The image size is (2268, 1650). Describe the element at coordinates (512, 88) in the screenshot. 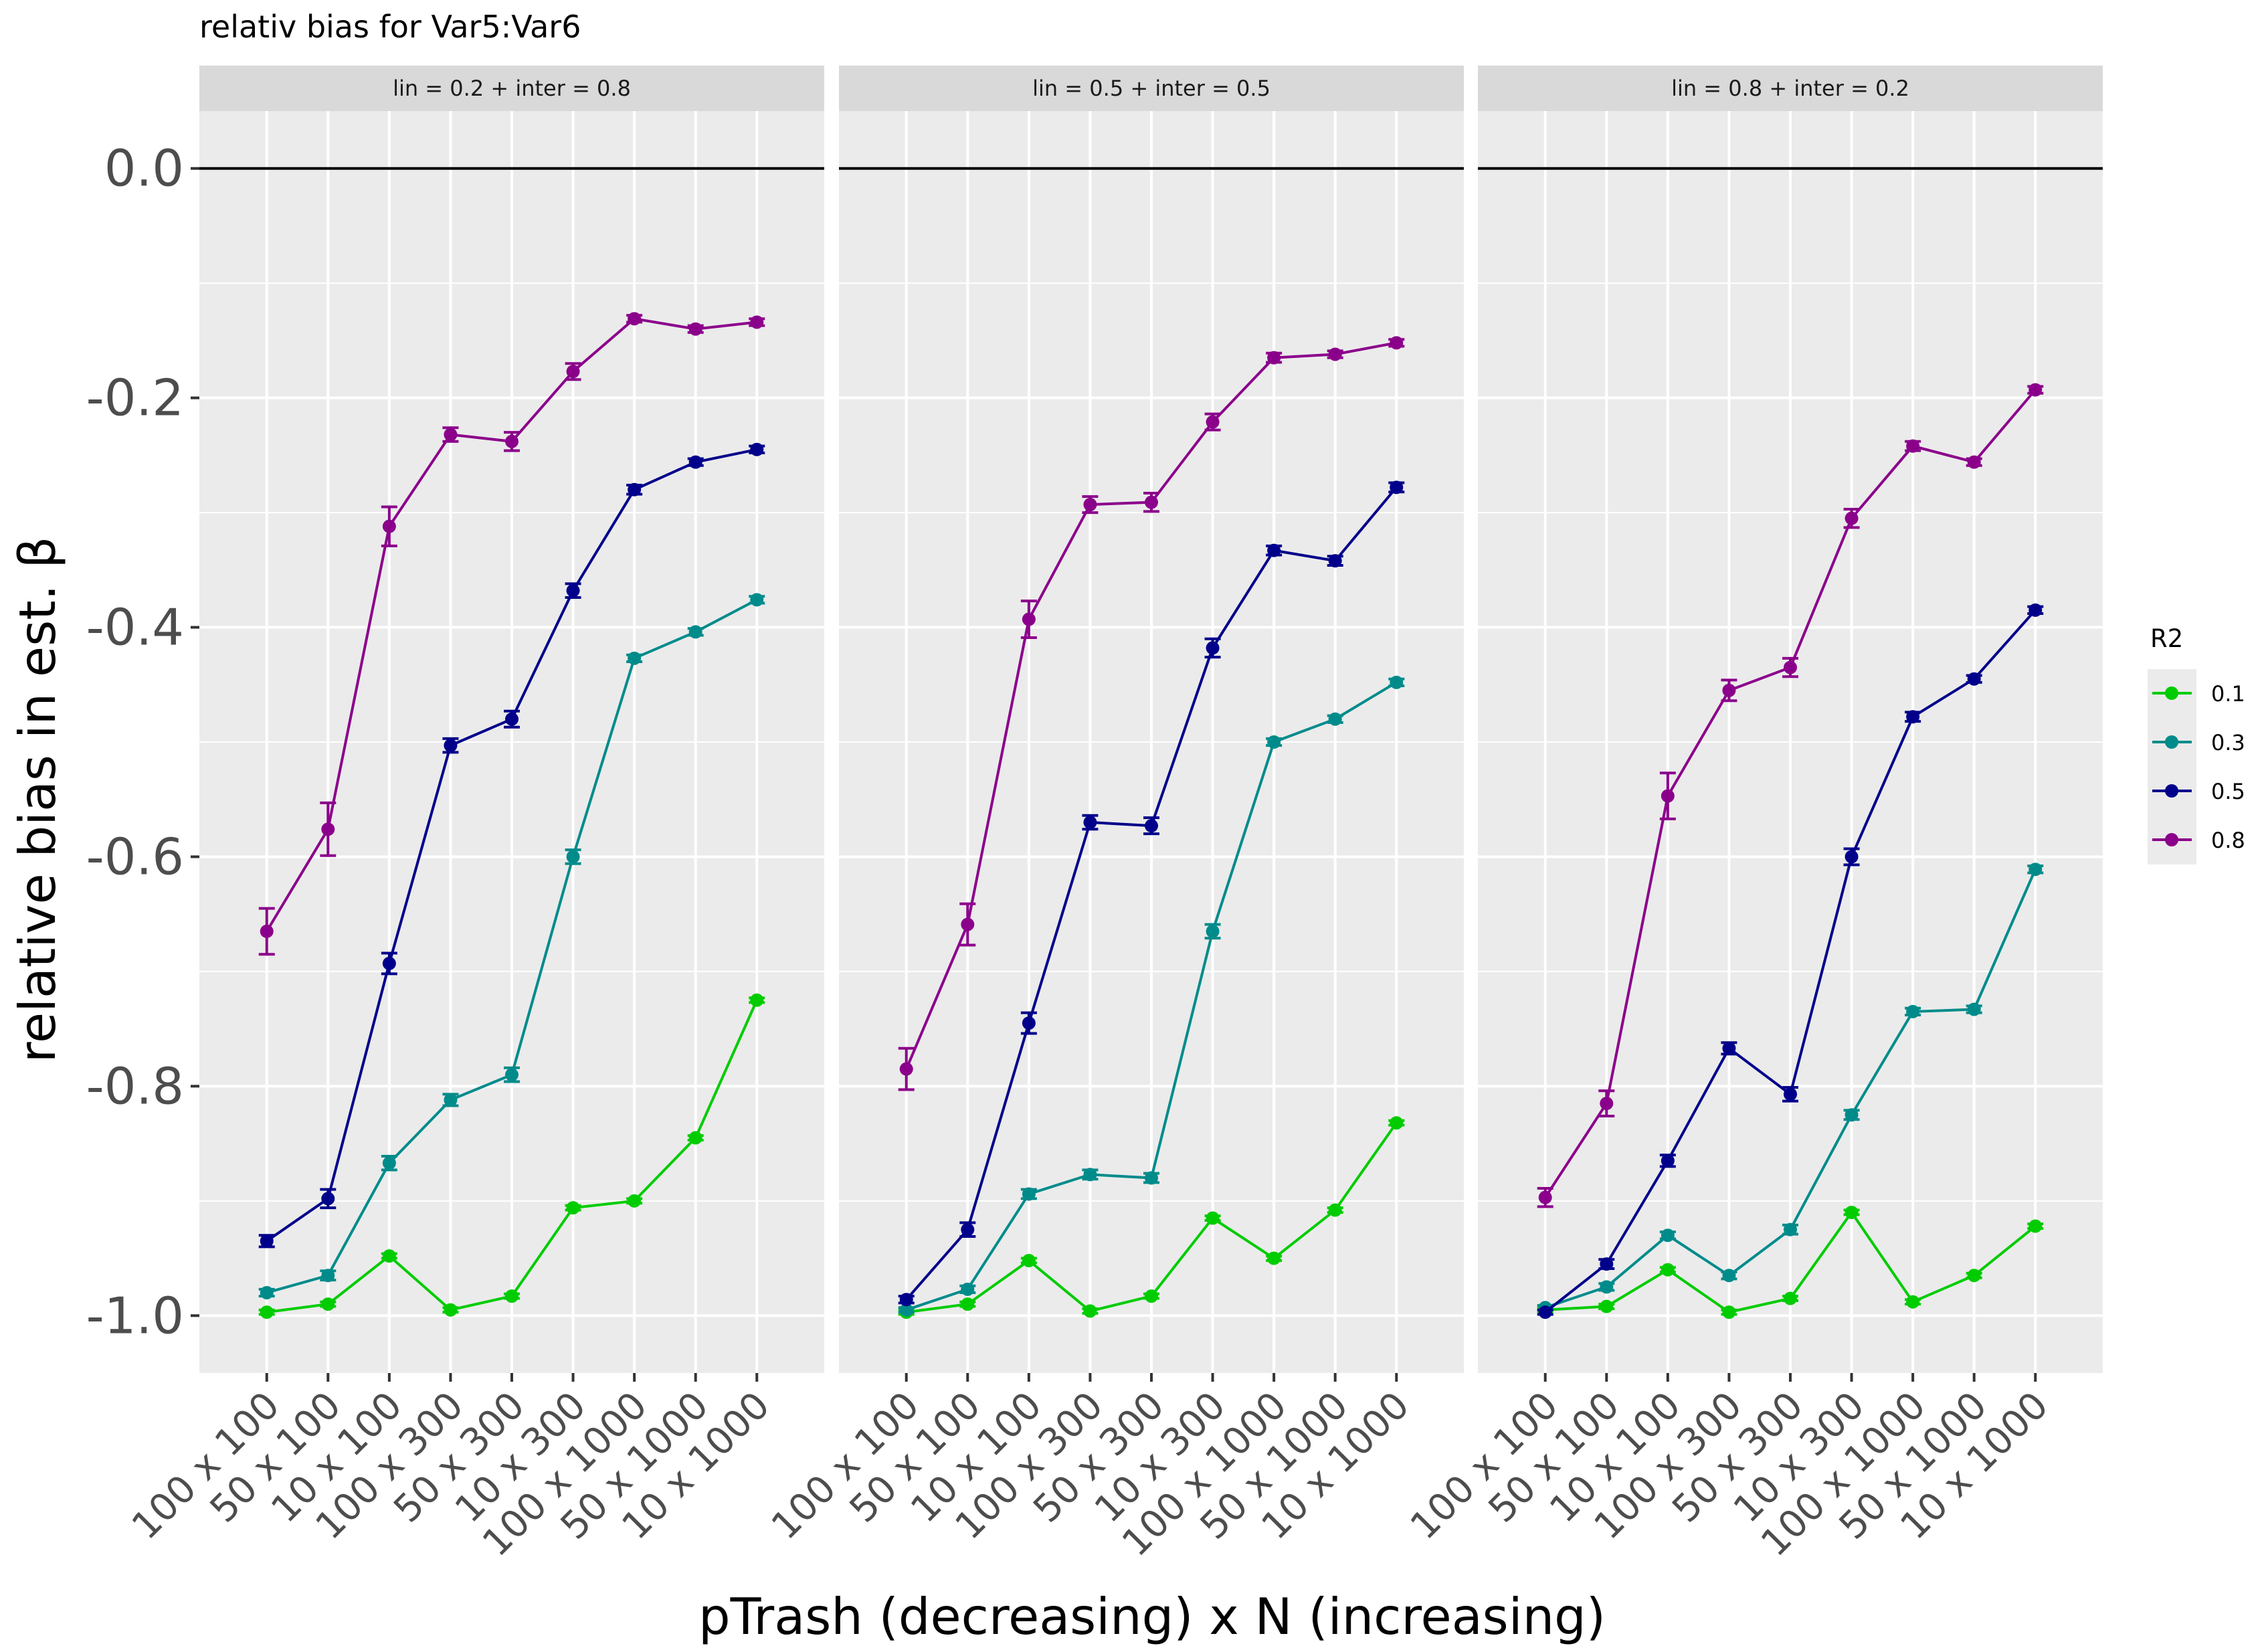

I see `panel-strip-label: lin = 0.2 + inter = 0.8` at that location.